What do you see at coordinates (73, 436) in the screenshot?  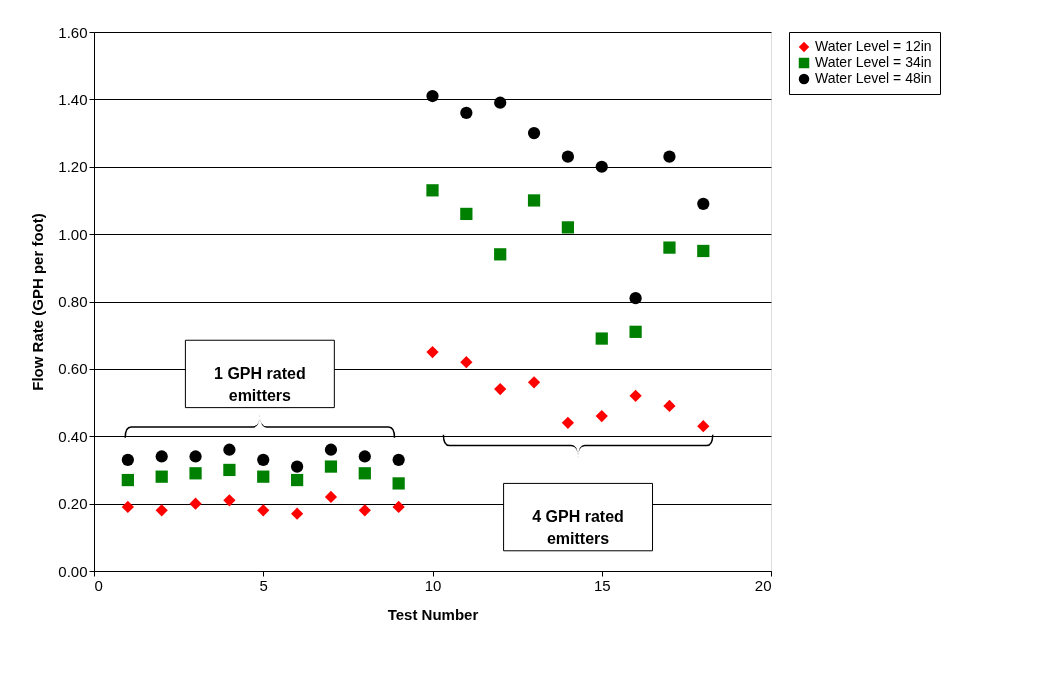 I see `y-tick-label: 0.40` at bounding box center [73, 436].